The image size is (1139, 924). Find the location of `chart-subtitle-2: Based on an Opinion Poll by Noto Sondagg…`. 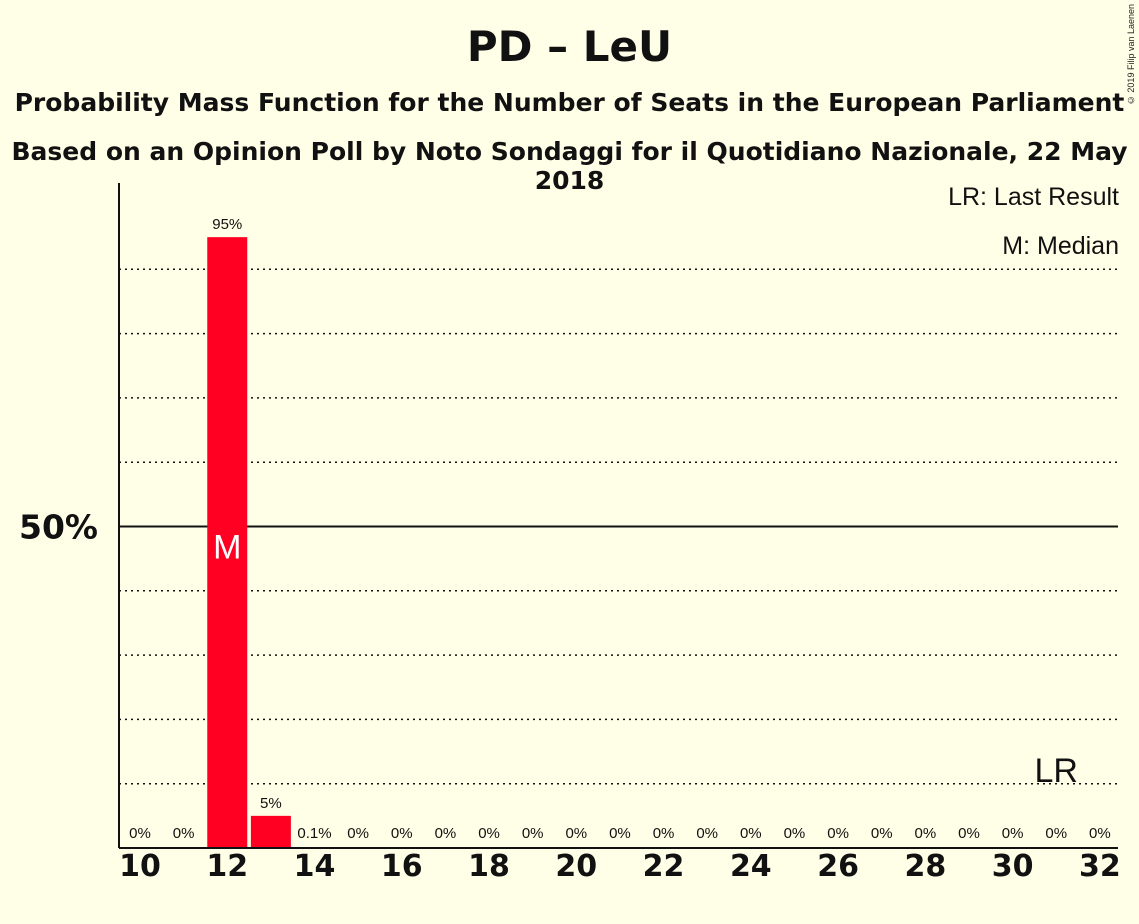

chart-subtitle-2: Based on an Opinion Poll by Noto Sondagg… is located at coordinates (569, 166).